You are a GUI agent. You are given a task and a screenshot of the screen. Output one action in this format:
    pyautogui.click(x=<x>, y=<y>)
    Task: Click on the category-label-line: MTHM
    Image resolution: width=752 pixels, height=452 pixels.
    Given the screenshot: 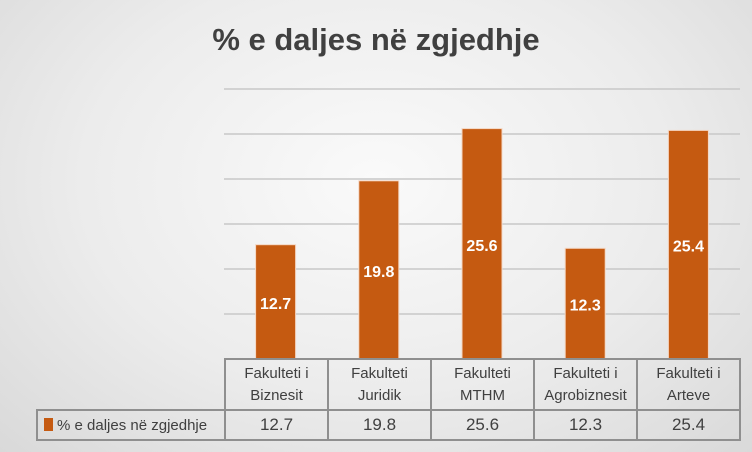 What is the action you would take?
    pyautogui.click(x=482, y=395)
    